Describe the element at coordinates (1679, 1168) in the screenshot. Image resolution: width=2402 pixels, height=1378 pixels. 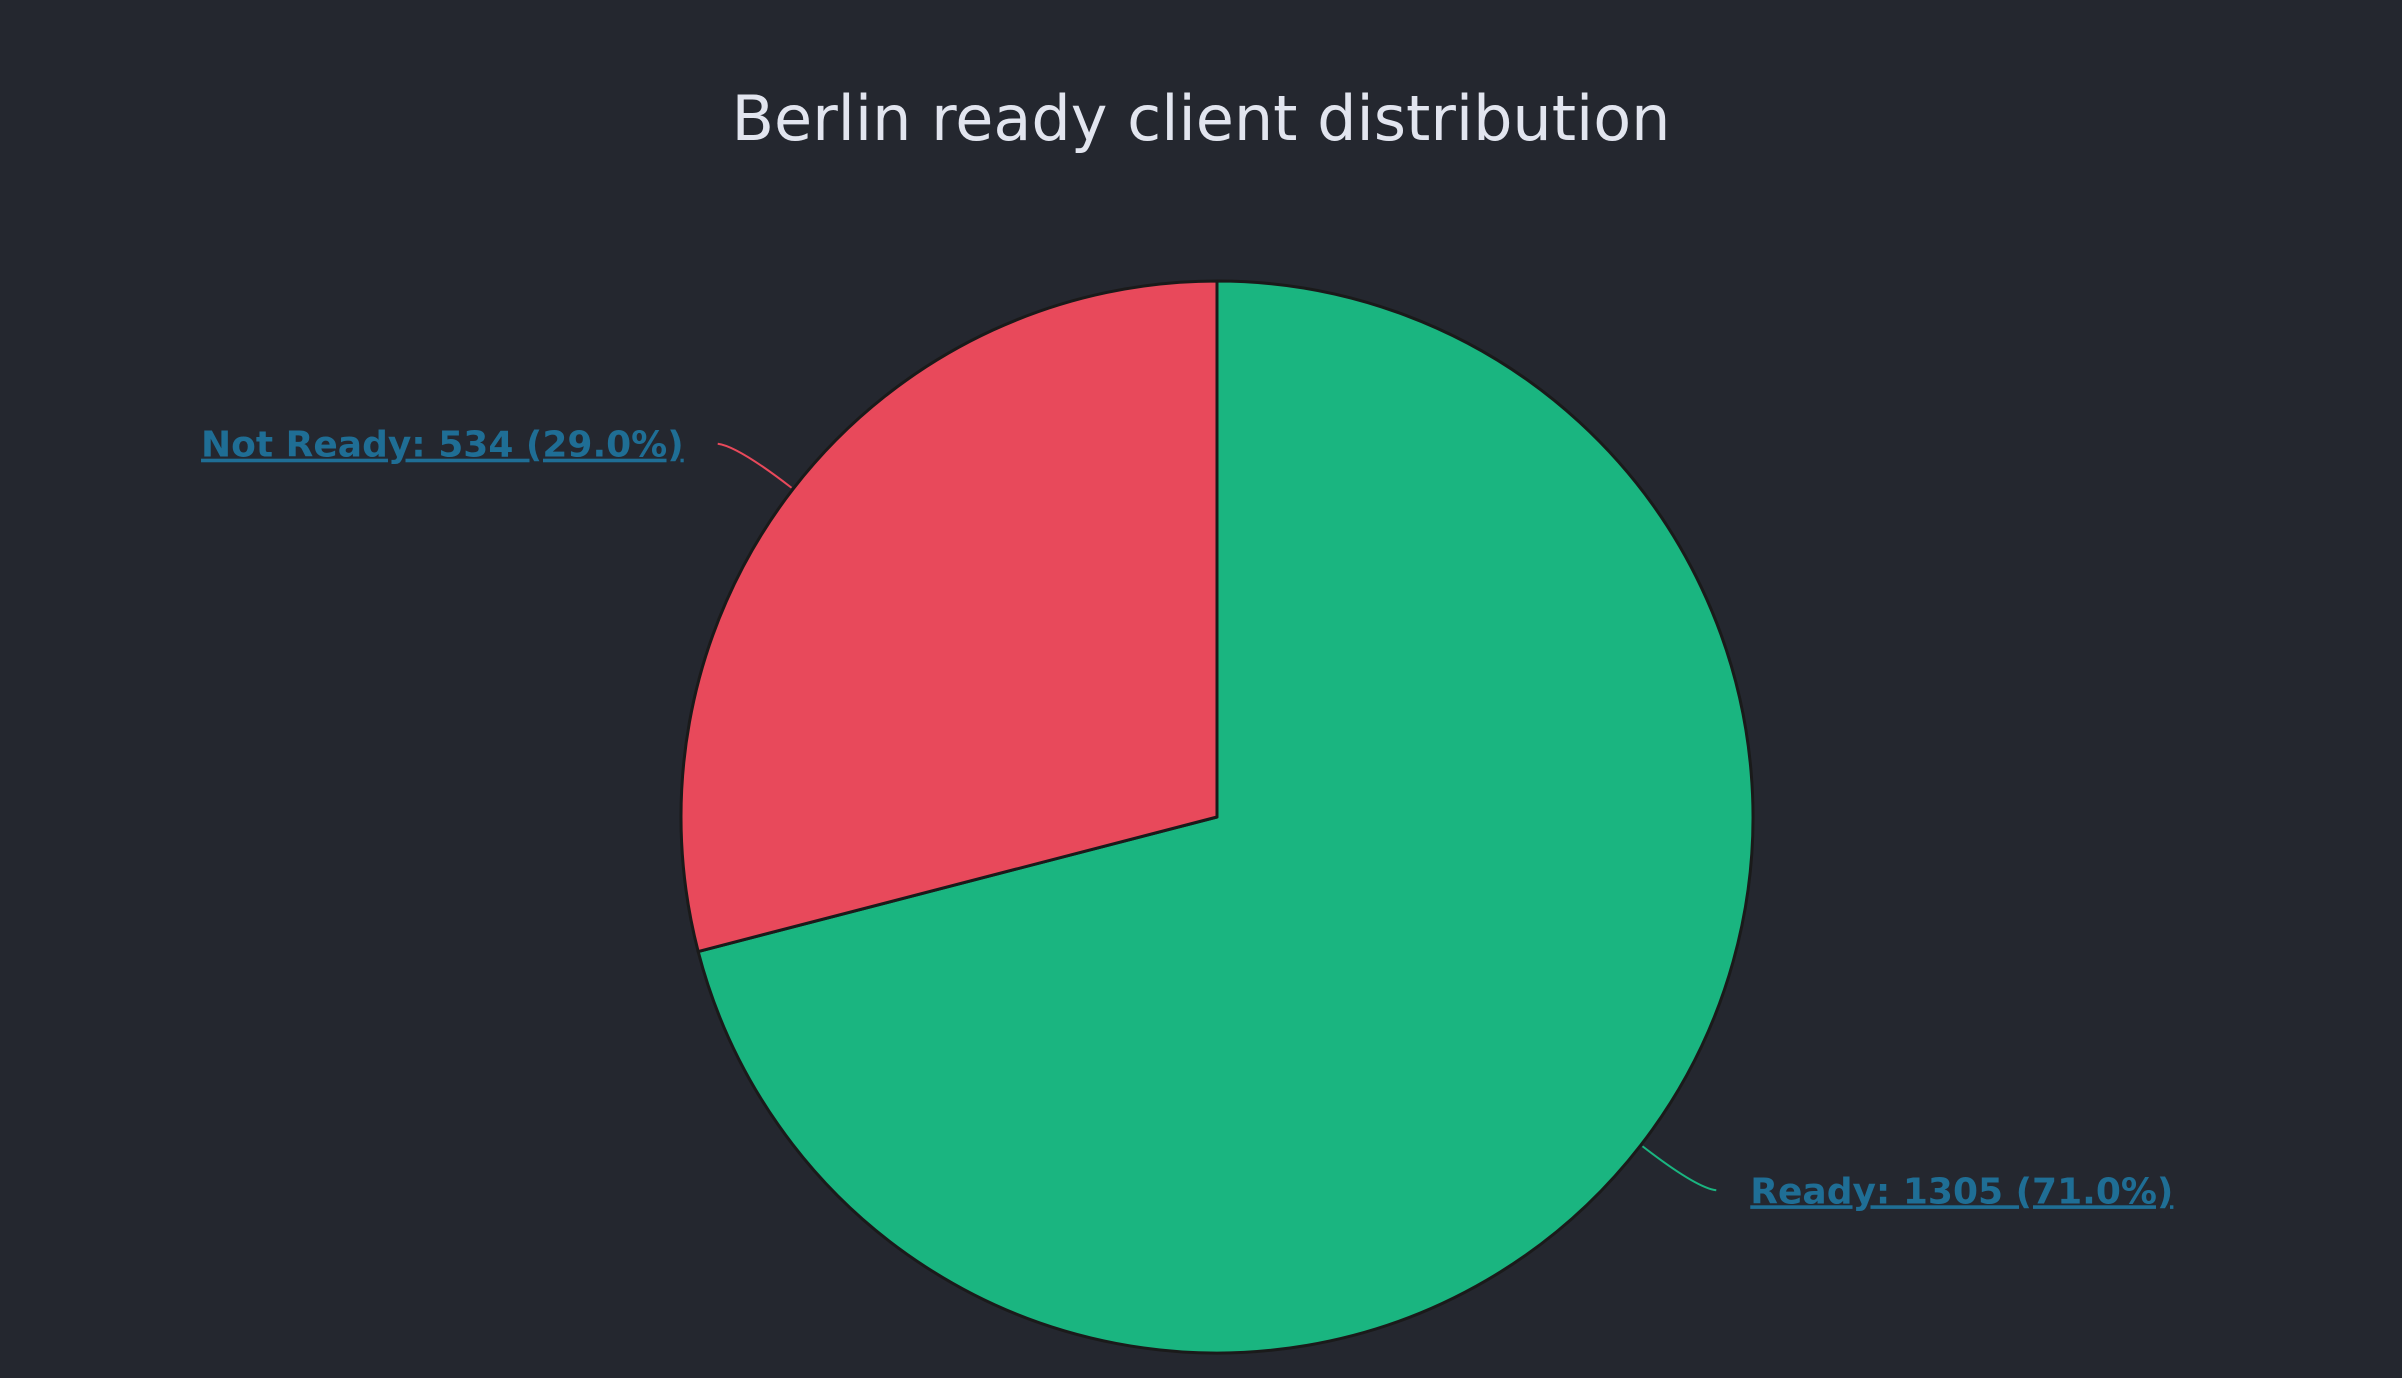
I see `leader-line-ready` at that location.